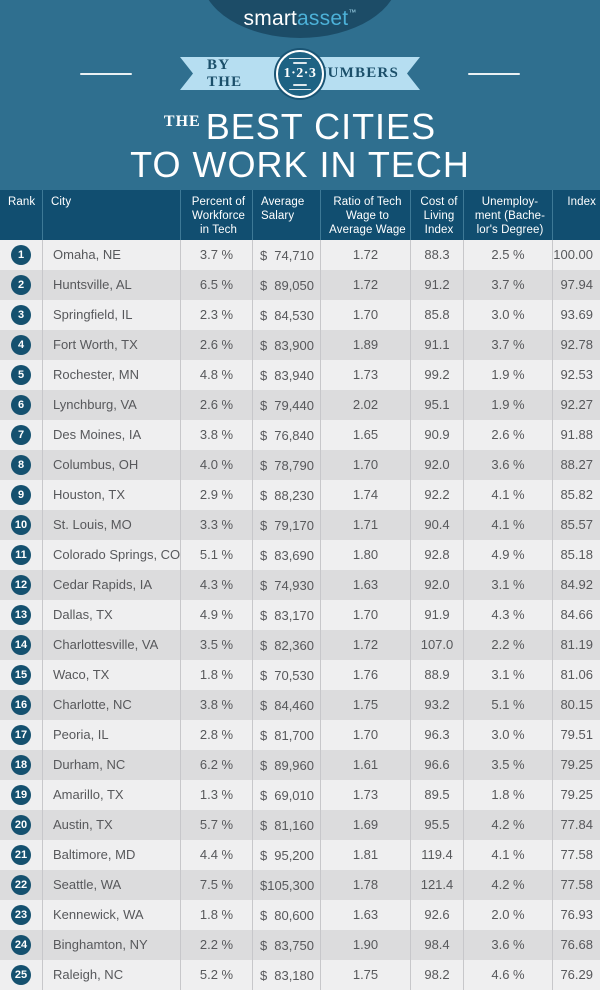 This screenshot has width=600, height=990. I want to click on salary-amount: 79,440, so click(294, 405).